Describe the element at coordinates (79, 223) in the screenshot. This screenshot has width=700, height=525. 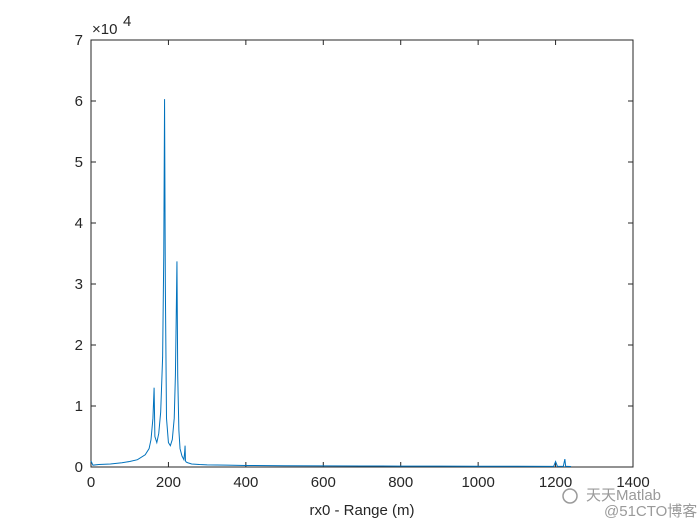
I see `y-tick-label: 4` at that location.